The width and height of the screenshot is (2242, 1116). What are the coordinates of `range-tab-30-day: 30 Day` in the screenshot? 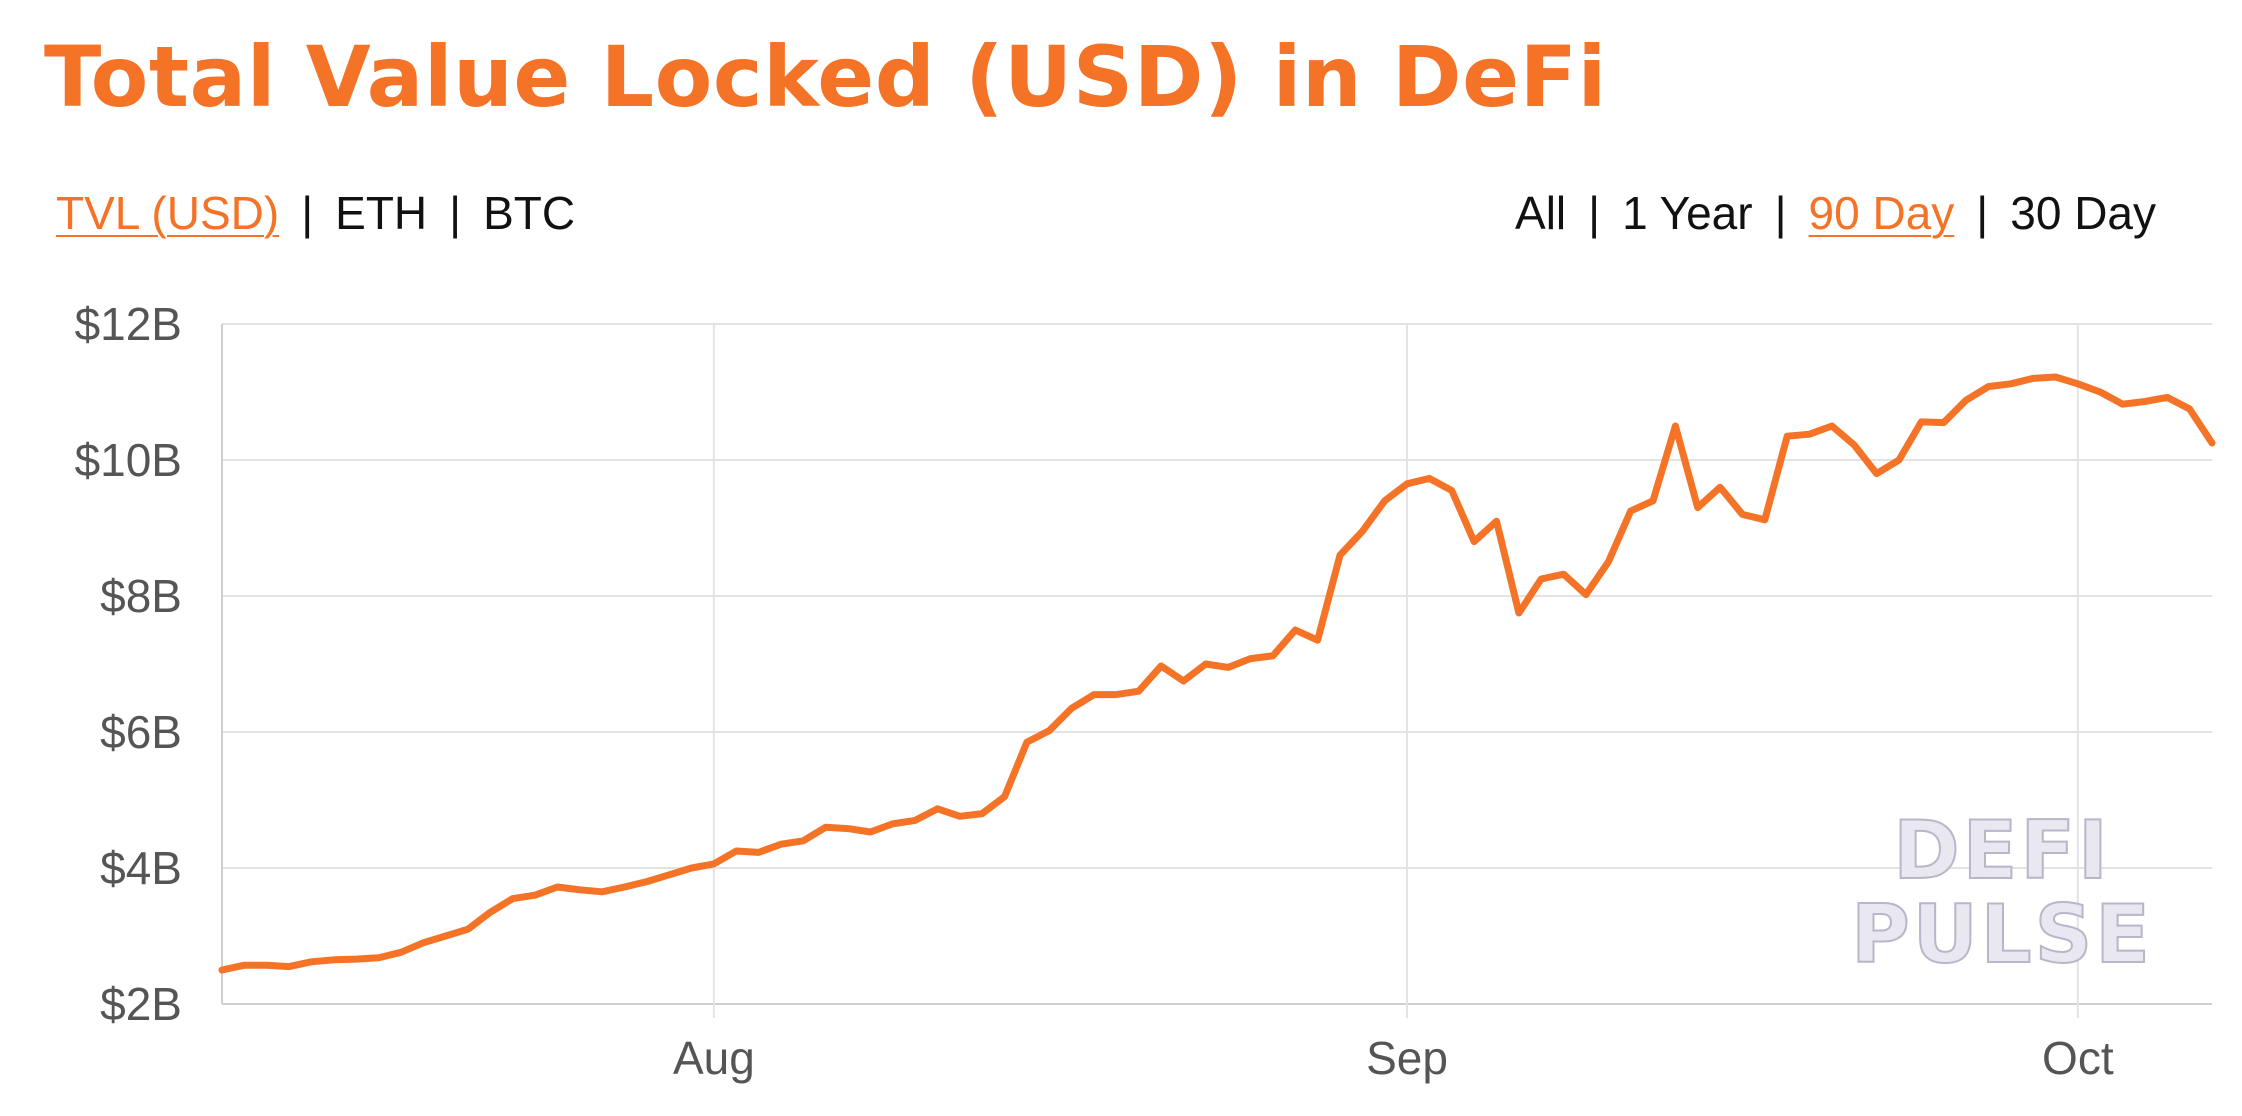 It's located at (2083, 213).